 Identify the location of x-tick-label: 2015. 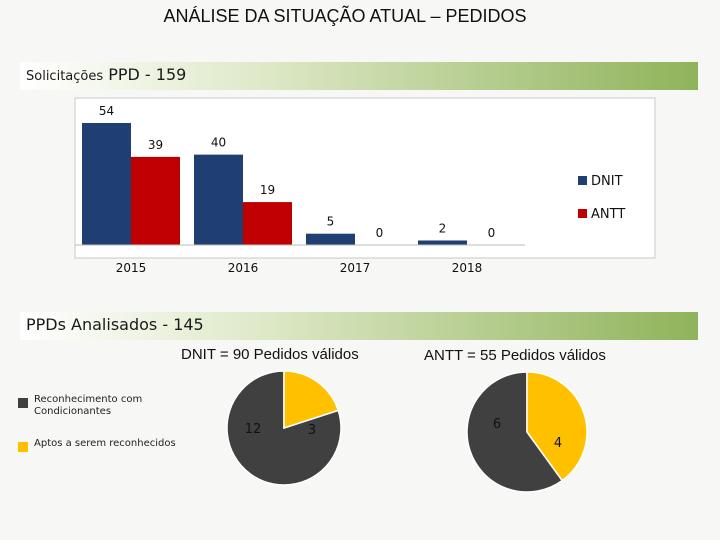
(131, 268).